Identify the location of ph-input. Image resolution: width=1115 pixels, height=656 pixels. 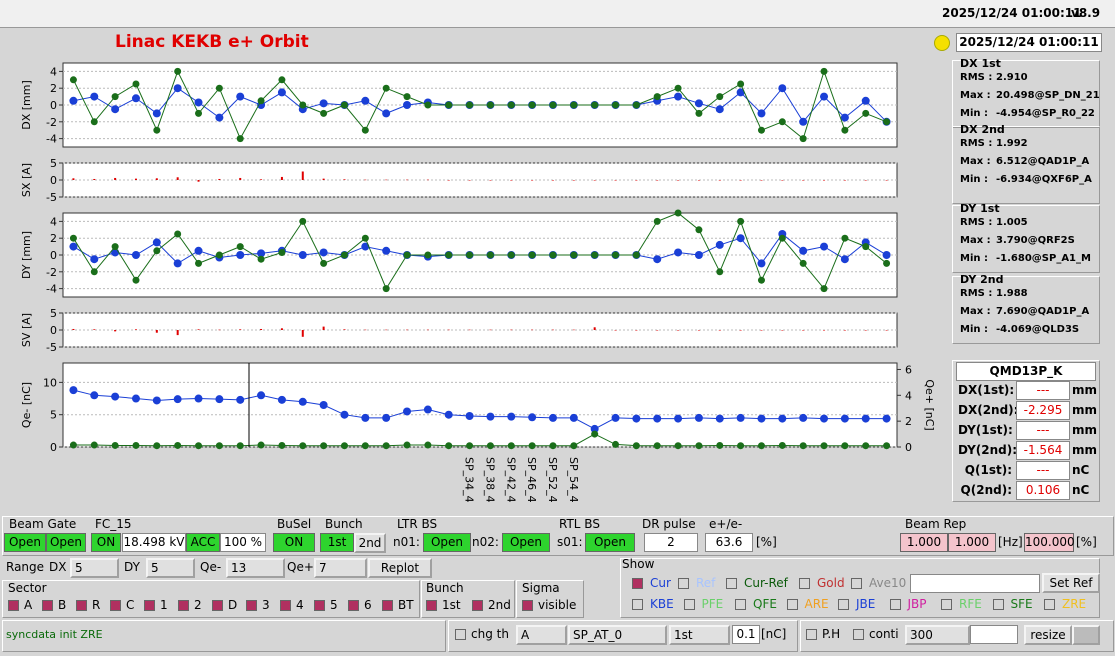
(994, 634).